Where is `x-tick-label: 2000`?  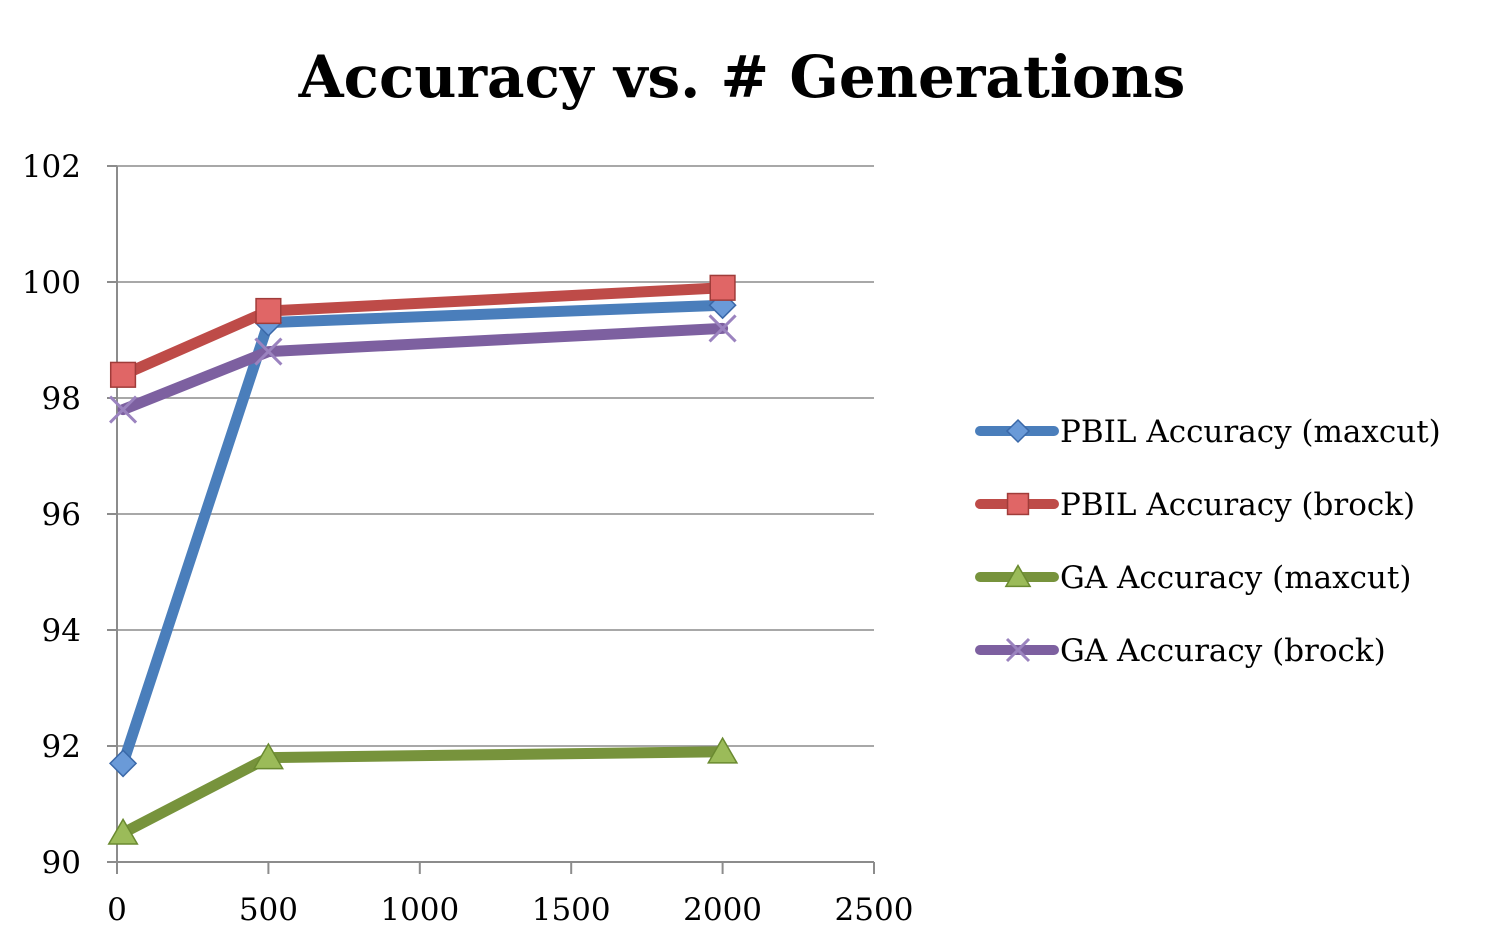
x-tick-label: 2000 is located at coordinates (722, 910).